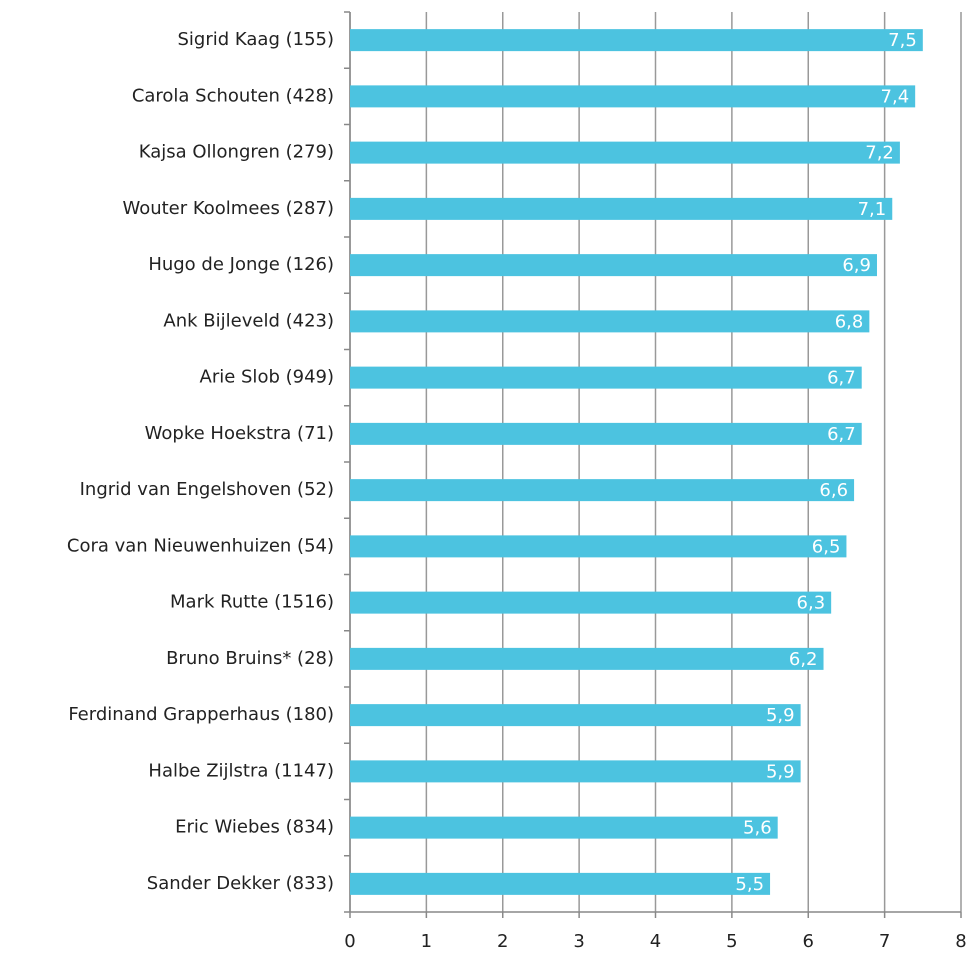 This screenshot has height=954, width=970. What do you see at coordinates (757, 828) in the screenshot?
I see `value-label: 5,6` at bounding box center [757, 828].